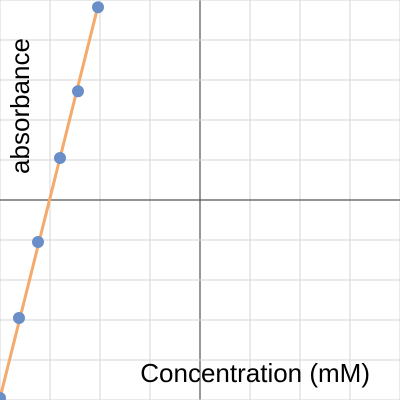 The height and width of the screenshot is (400, 400). I want to click on x-axis-label: Concentration (mM), so click(255, 373).